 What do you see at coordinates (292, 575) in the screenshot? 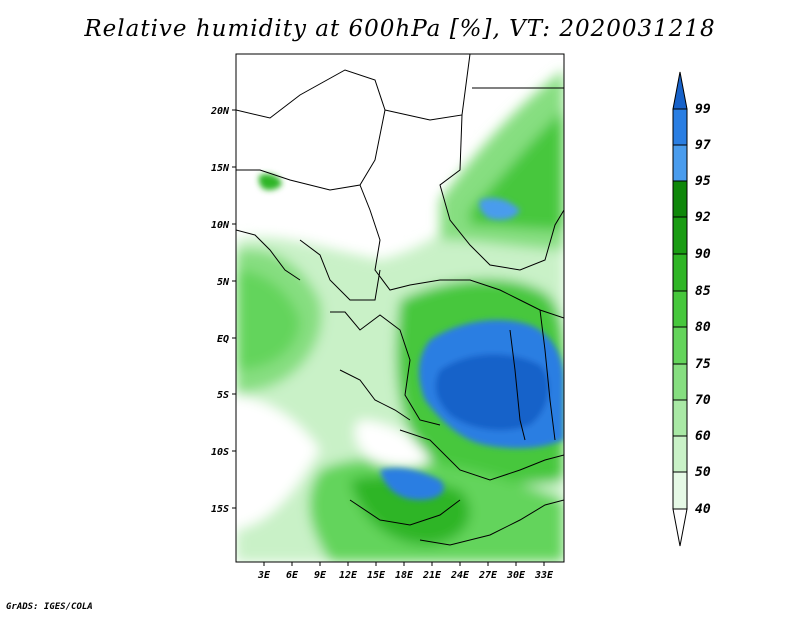
I see `lon-label: 6E` at bounding box center [292, 575].